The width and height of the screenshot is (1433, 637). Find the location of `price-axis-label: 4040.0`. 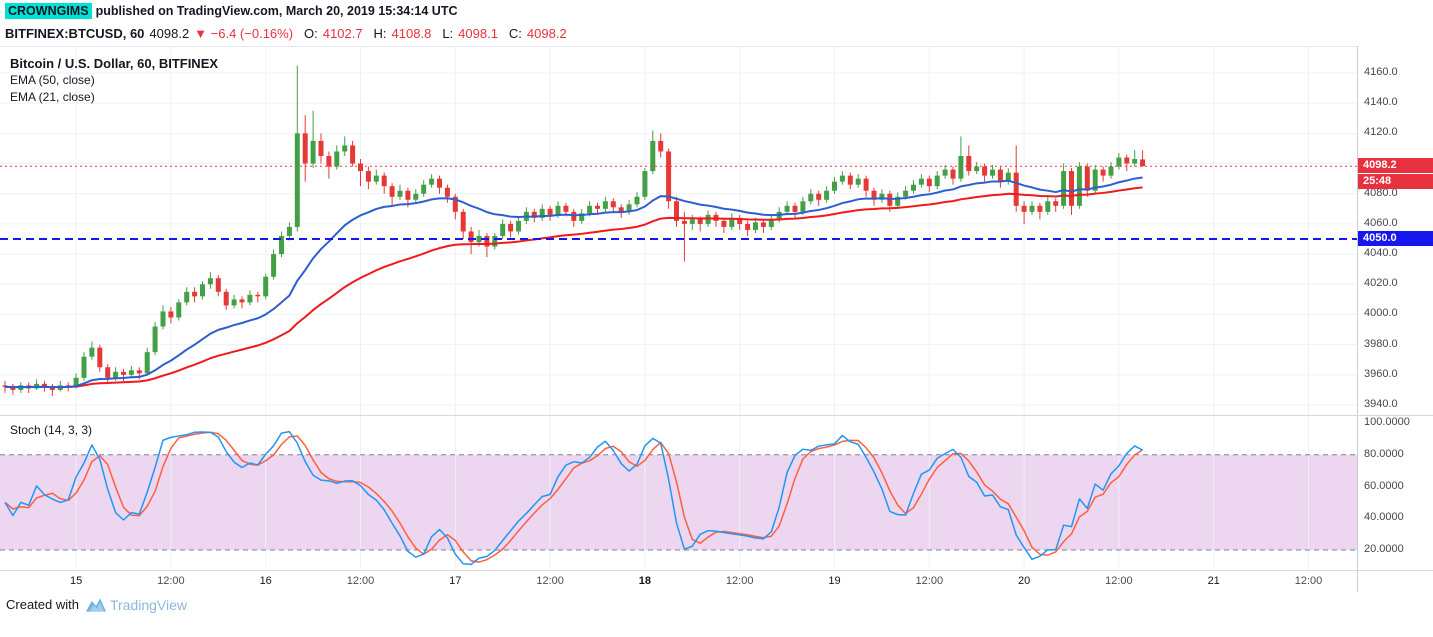

price-axis-label: 4040.0 is located at coordinates (1381, 253).